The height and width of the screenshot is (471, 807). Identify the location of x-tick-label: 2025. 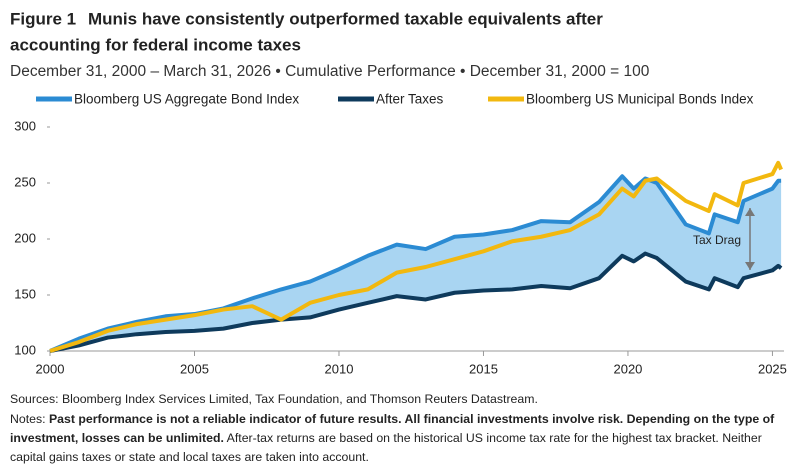
(772, 368).